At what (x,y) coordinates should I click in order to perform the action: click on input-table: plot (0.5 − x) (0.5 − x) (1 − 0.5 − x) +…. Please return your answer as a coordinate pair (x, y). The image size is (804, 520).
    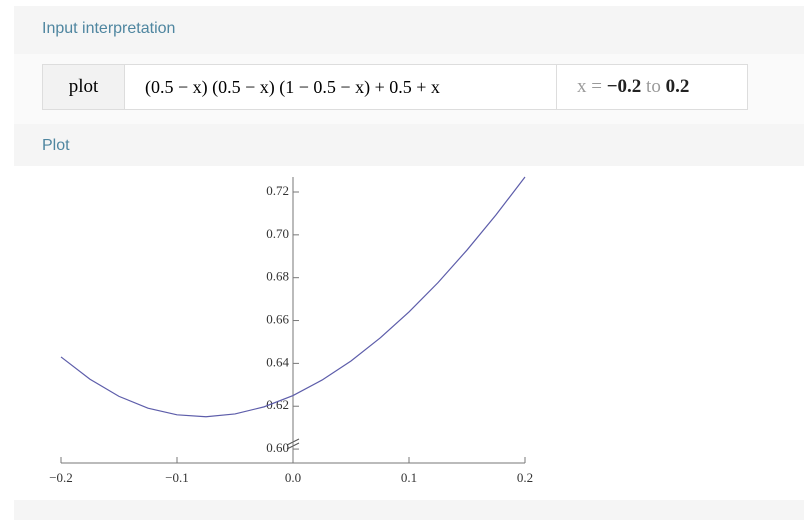
    Looking at the image, I should click on (395, 87).